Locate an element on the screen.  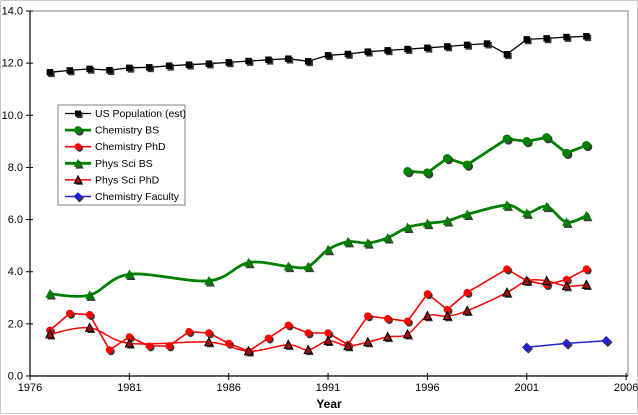
legend-entry-phys-sci-phd: Phys Sci PhD is located at coordinates (112, 180).